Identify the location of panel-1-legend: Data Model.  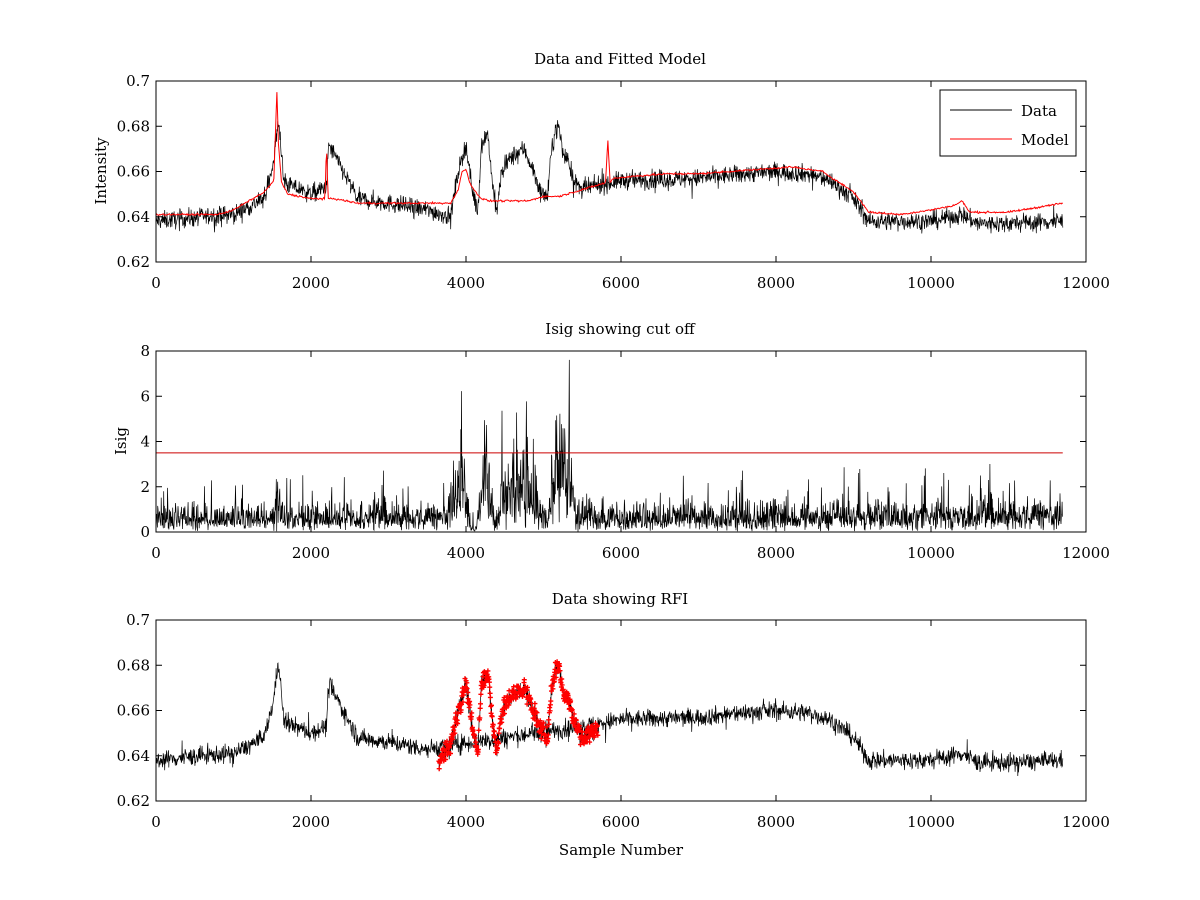
(1008, 123).